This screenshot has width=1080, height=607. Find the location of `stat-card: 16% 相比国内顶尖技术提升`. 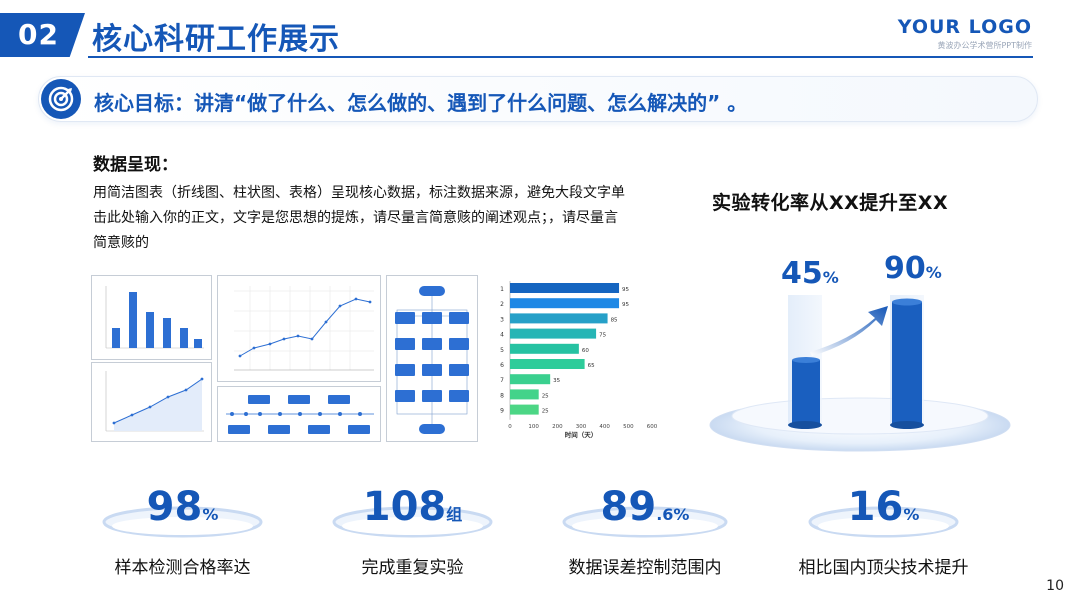

stat-card: 16% 相比国内顶尖技术提升 is located at coordinates (884, 528).